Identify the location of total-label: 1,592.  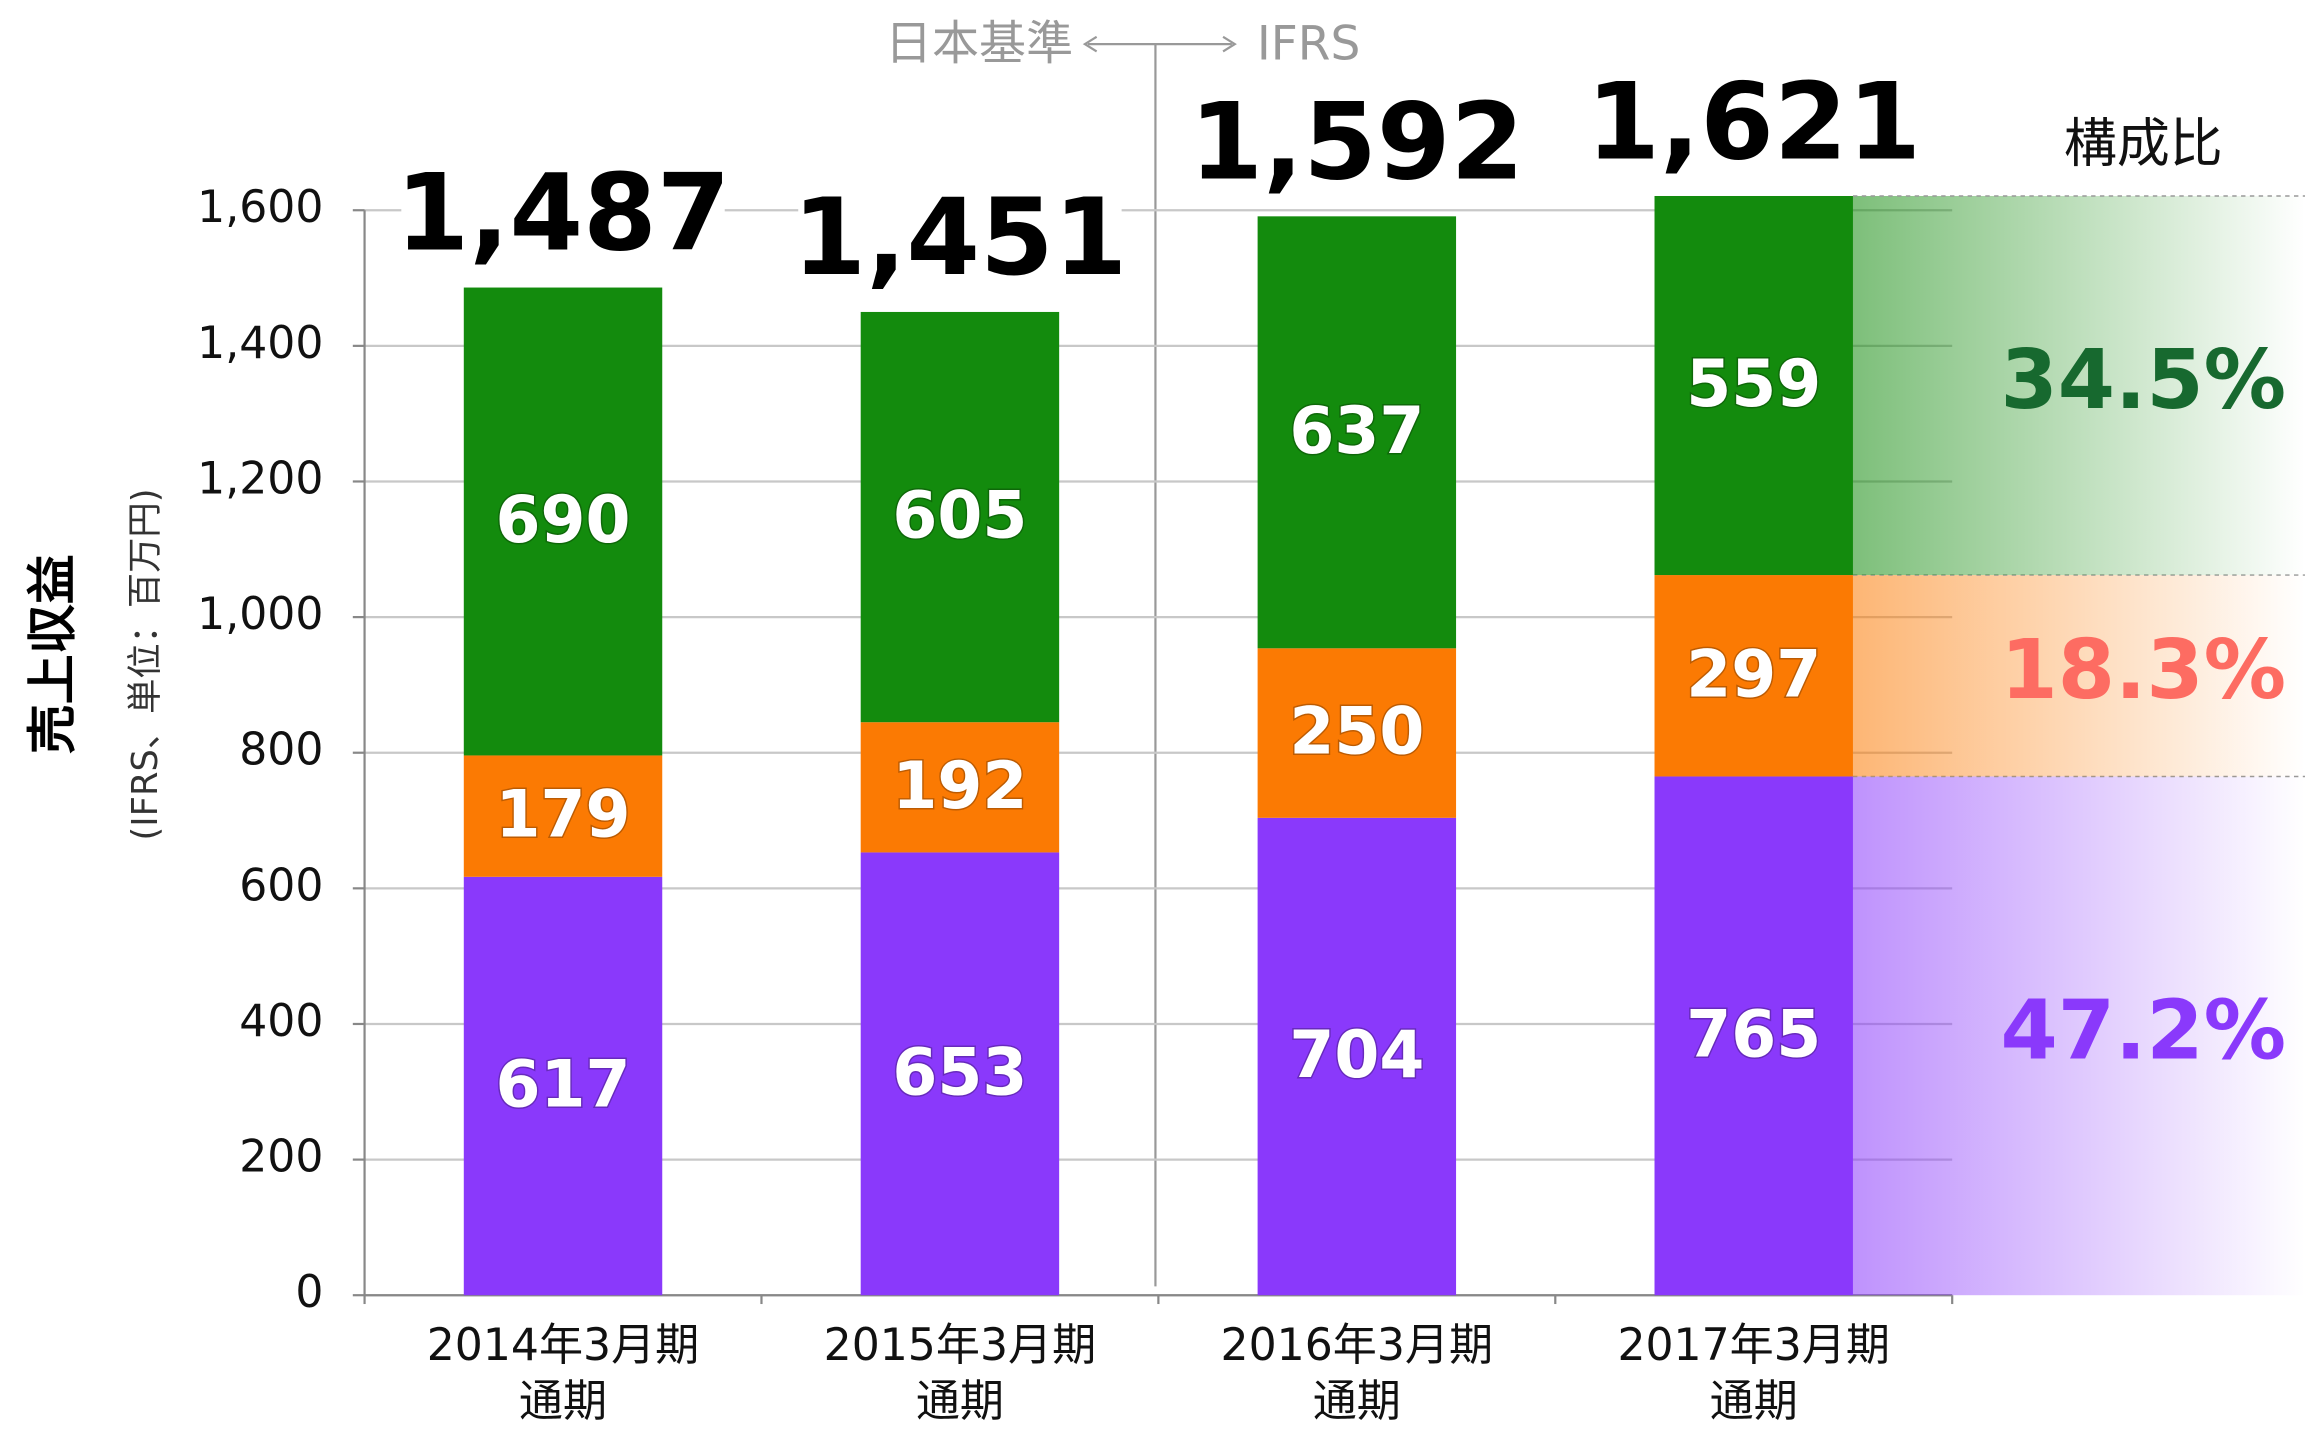
(1356, 141).